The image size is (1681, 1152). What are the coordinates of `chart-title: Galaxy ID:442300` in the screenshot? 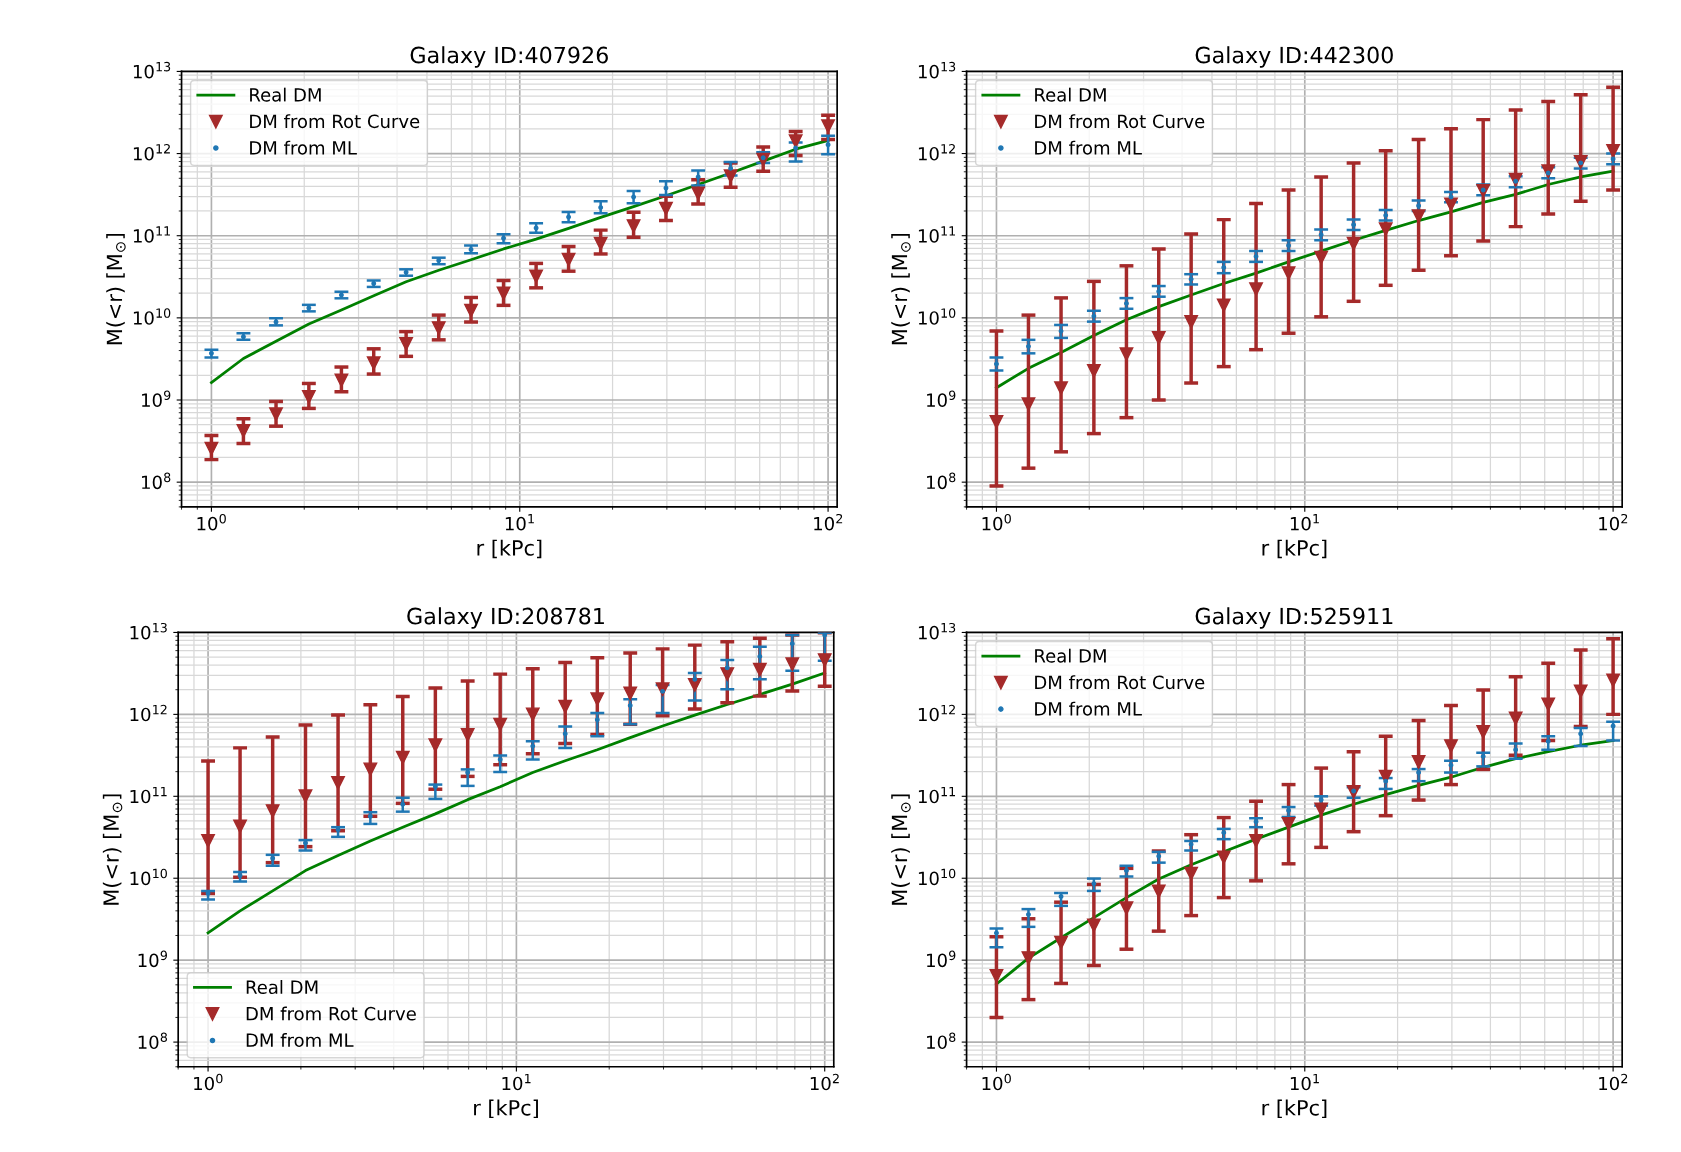 It's located at (1294, 57).